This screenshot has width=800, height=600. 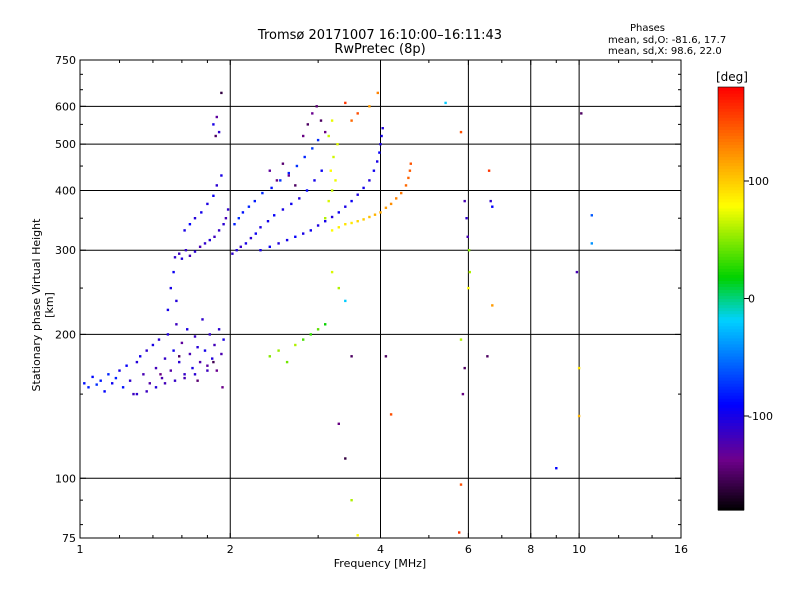 What do you see at coordinates (380, 549) in the screenshot?
I see `x-tick-label: 4` at bounding box center [380, 549].